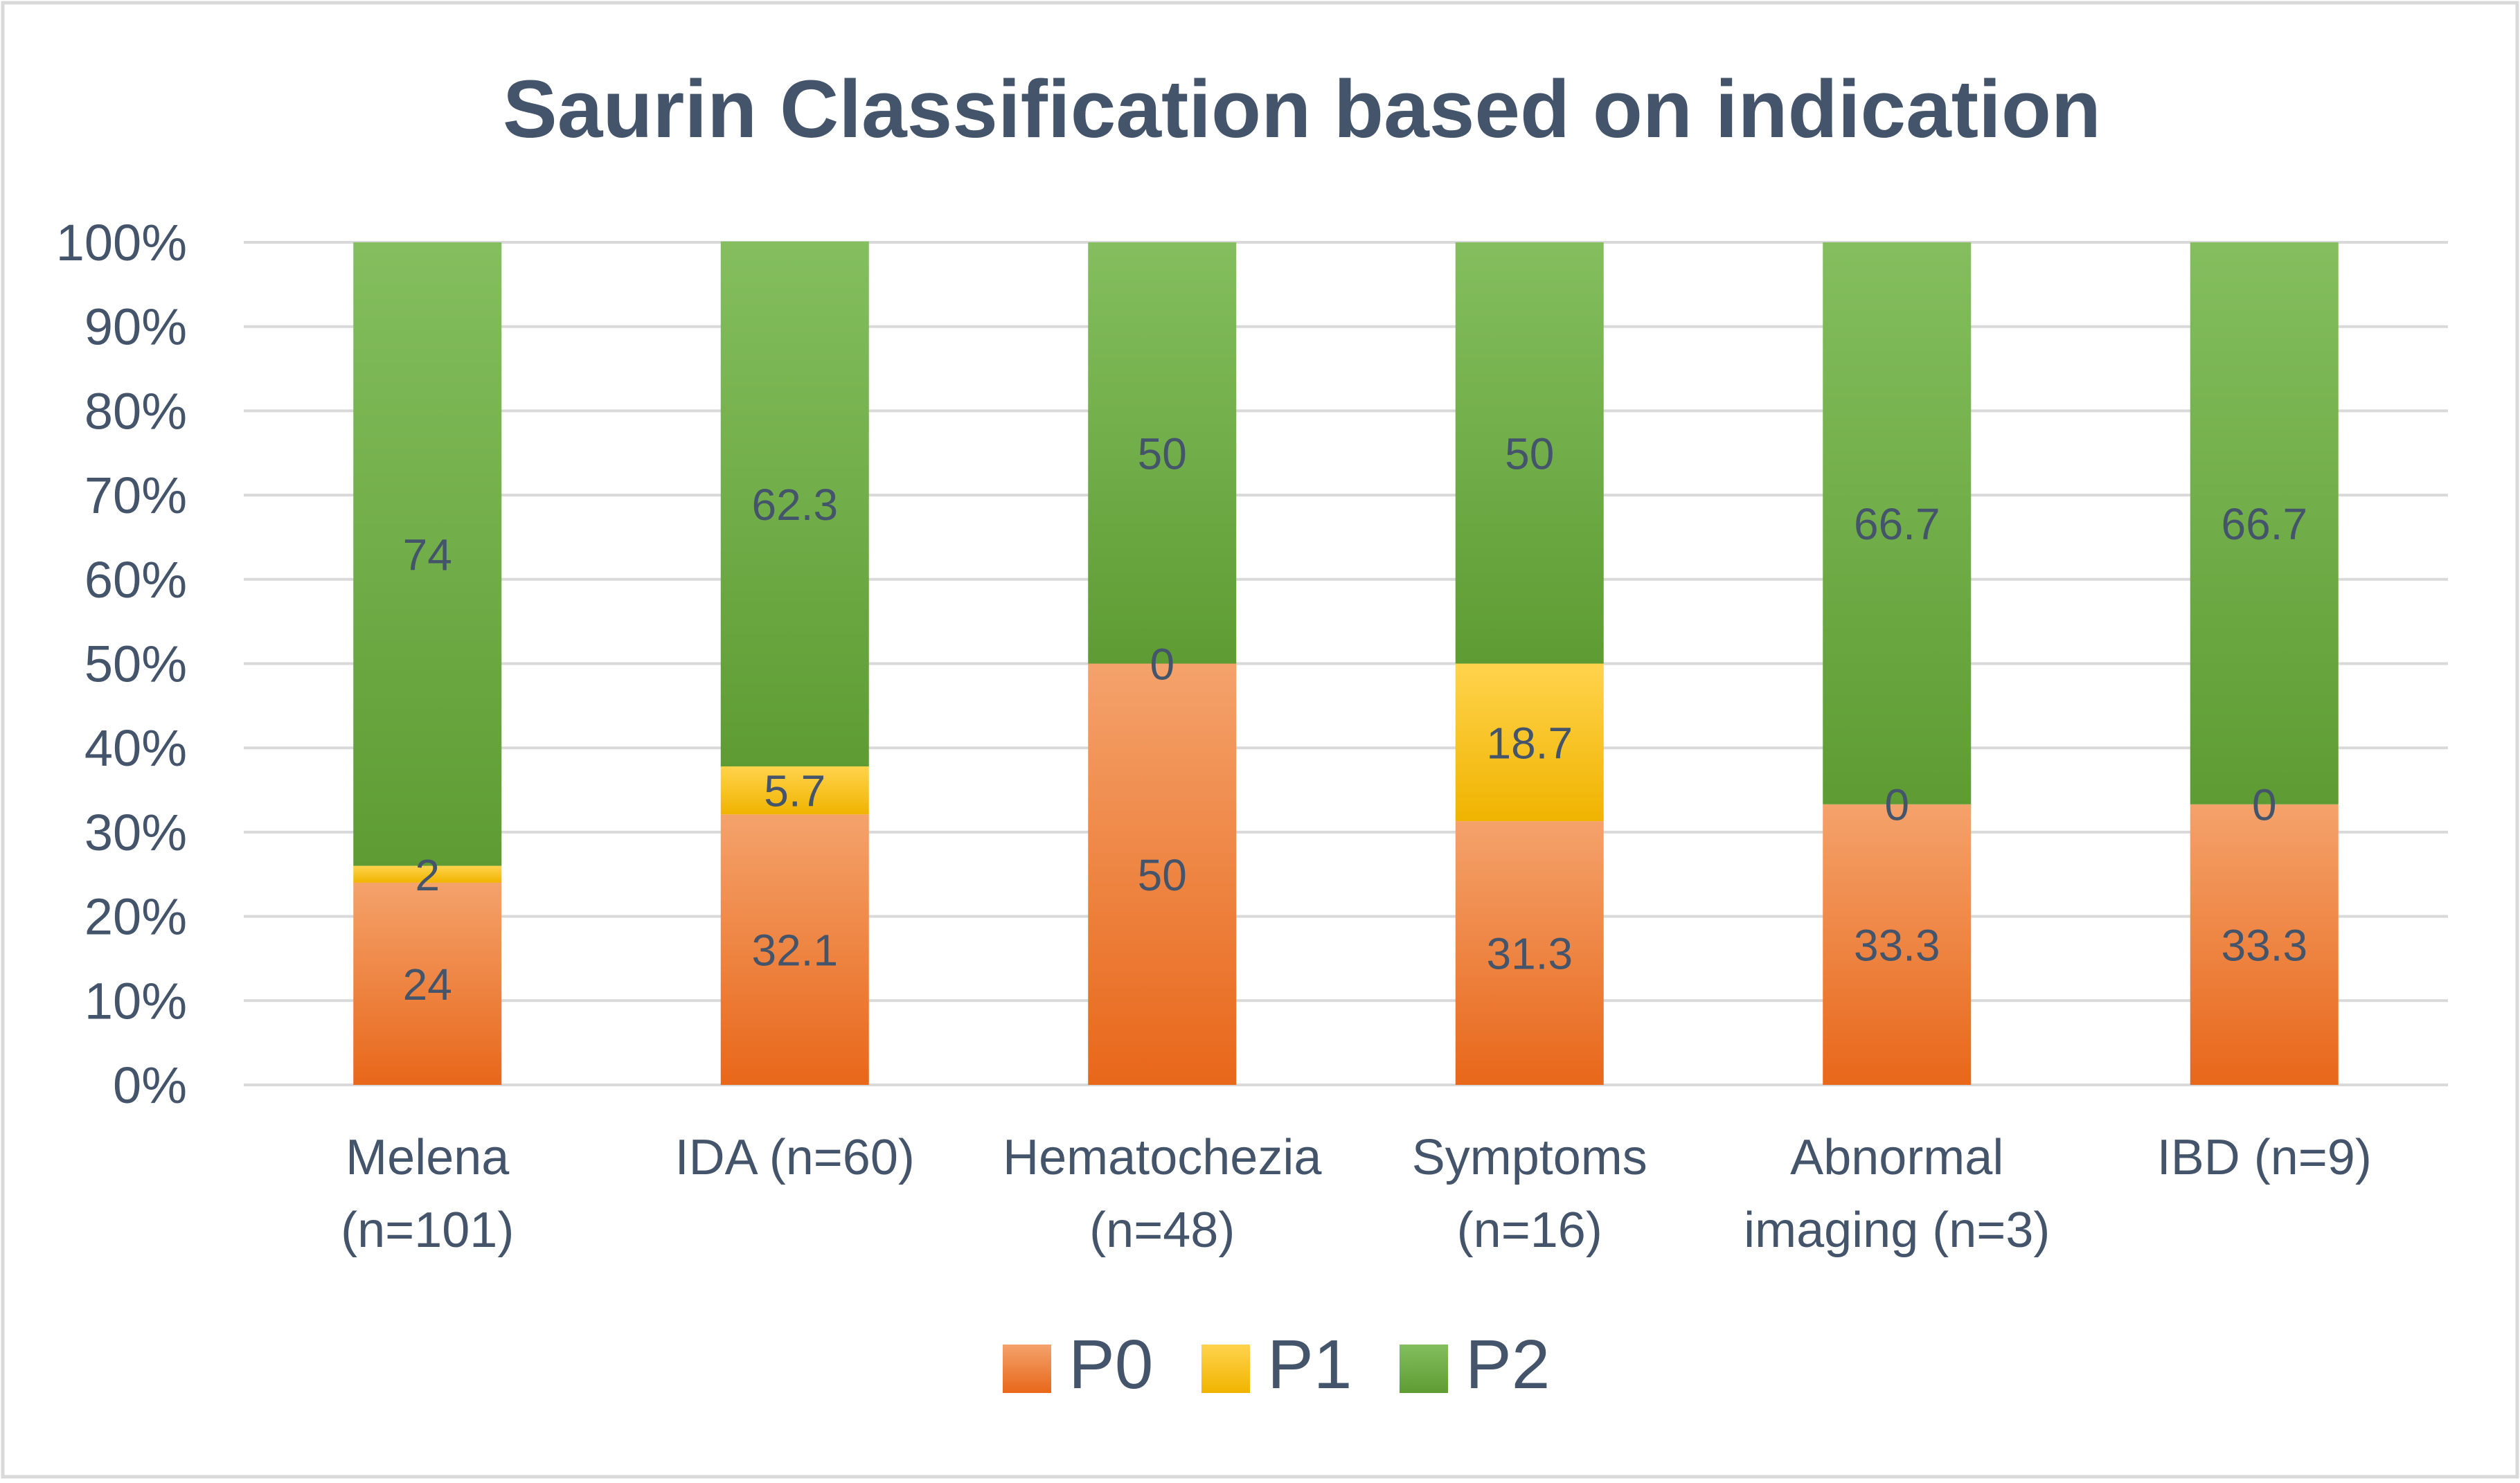 The width and height of the screenshot is (2520, 1483). What do you see at coordinates (135, 1001) in the screenshot?
I see `y-tick-label: 10%` at bounding box center [135, 1001].